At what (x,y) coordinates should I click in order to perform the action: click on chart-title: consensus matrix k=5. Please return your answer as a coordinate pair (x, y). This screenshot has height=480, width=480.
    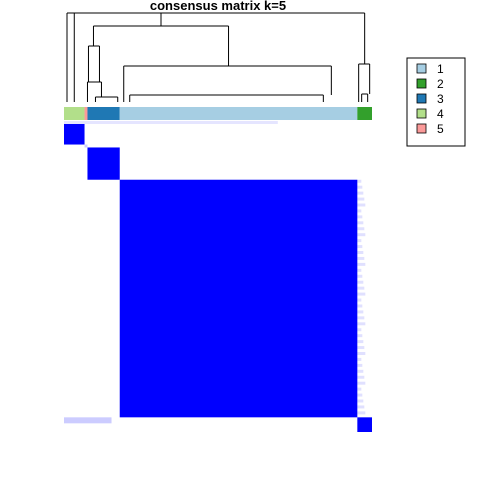
    Looking at the image, I should click on (218, 6).